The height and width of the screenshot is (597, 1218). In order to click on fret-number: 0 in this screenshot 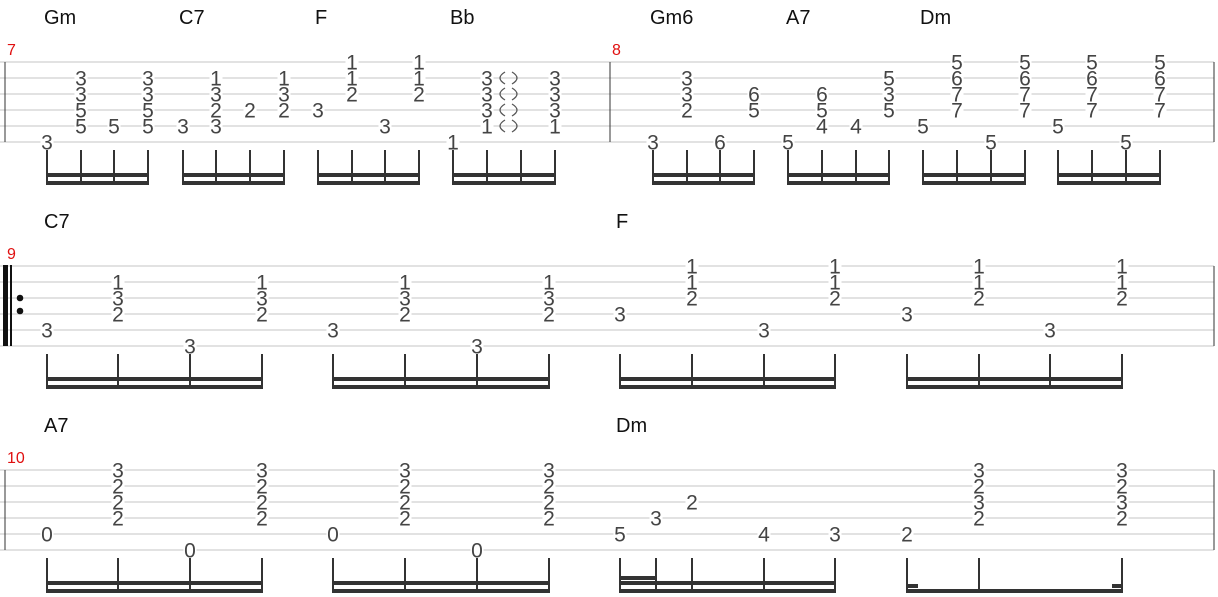, I will do `click(190, 551)`.